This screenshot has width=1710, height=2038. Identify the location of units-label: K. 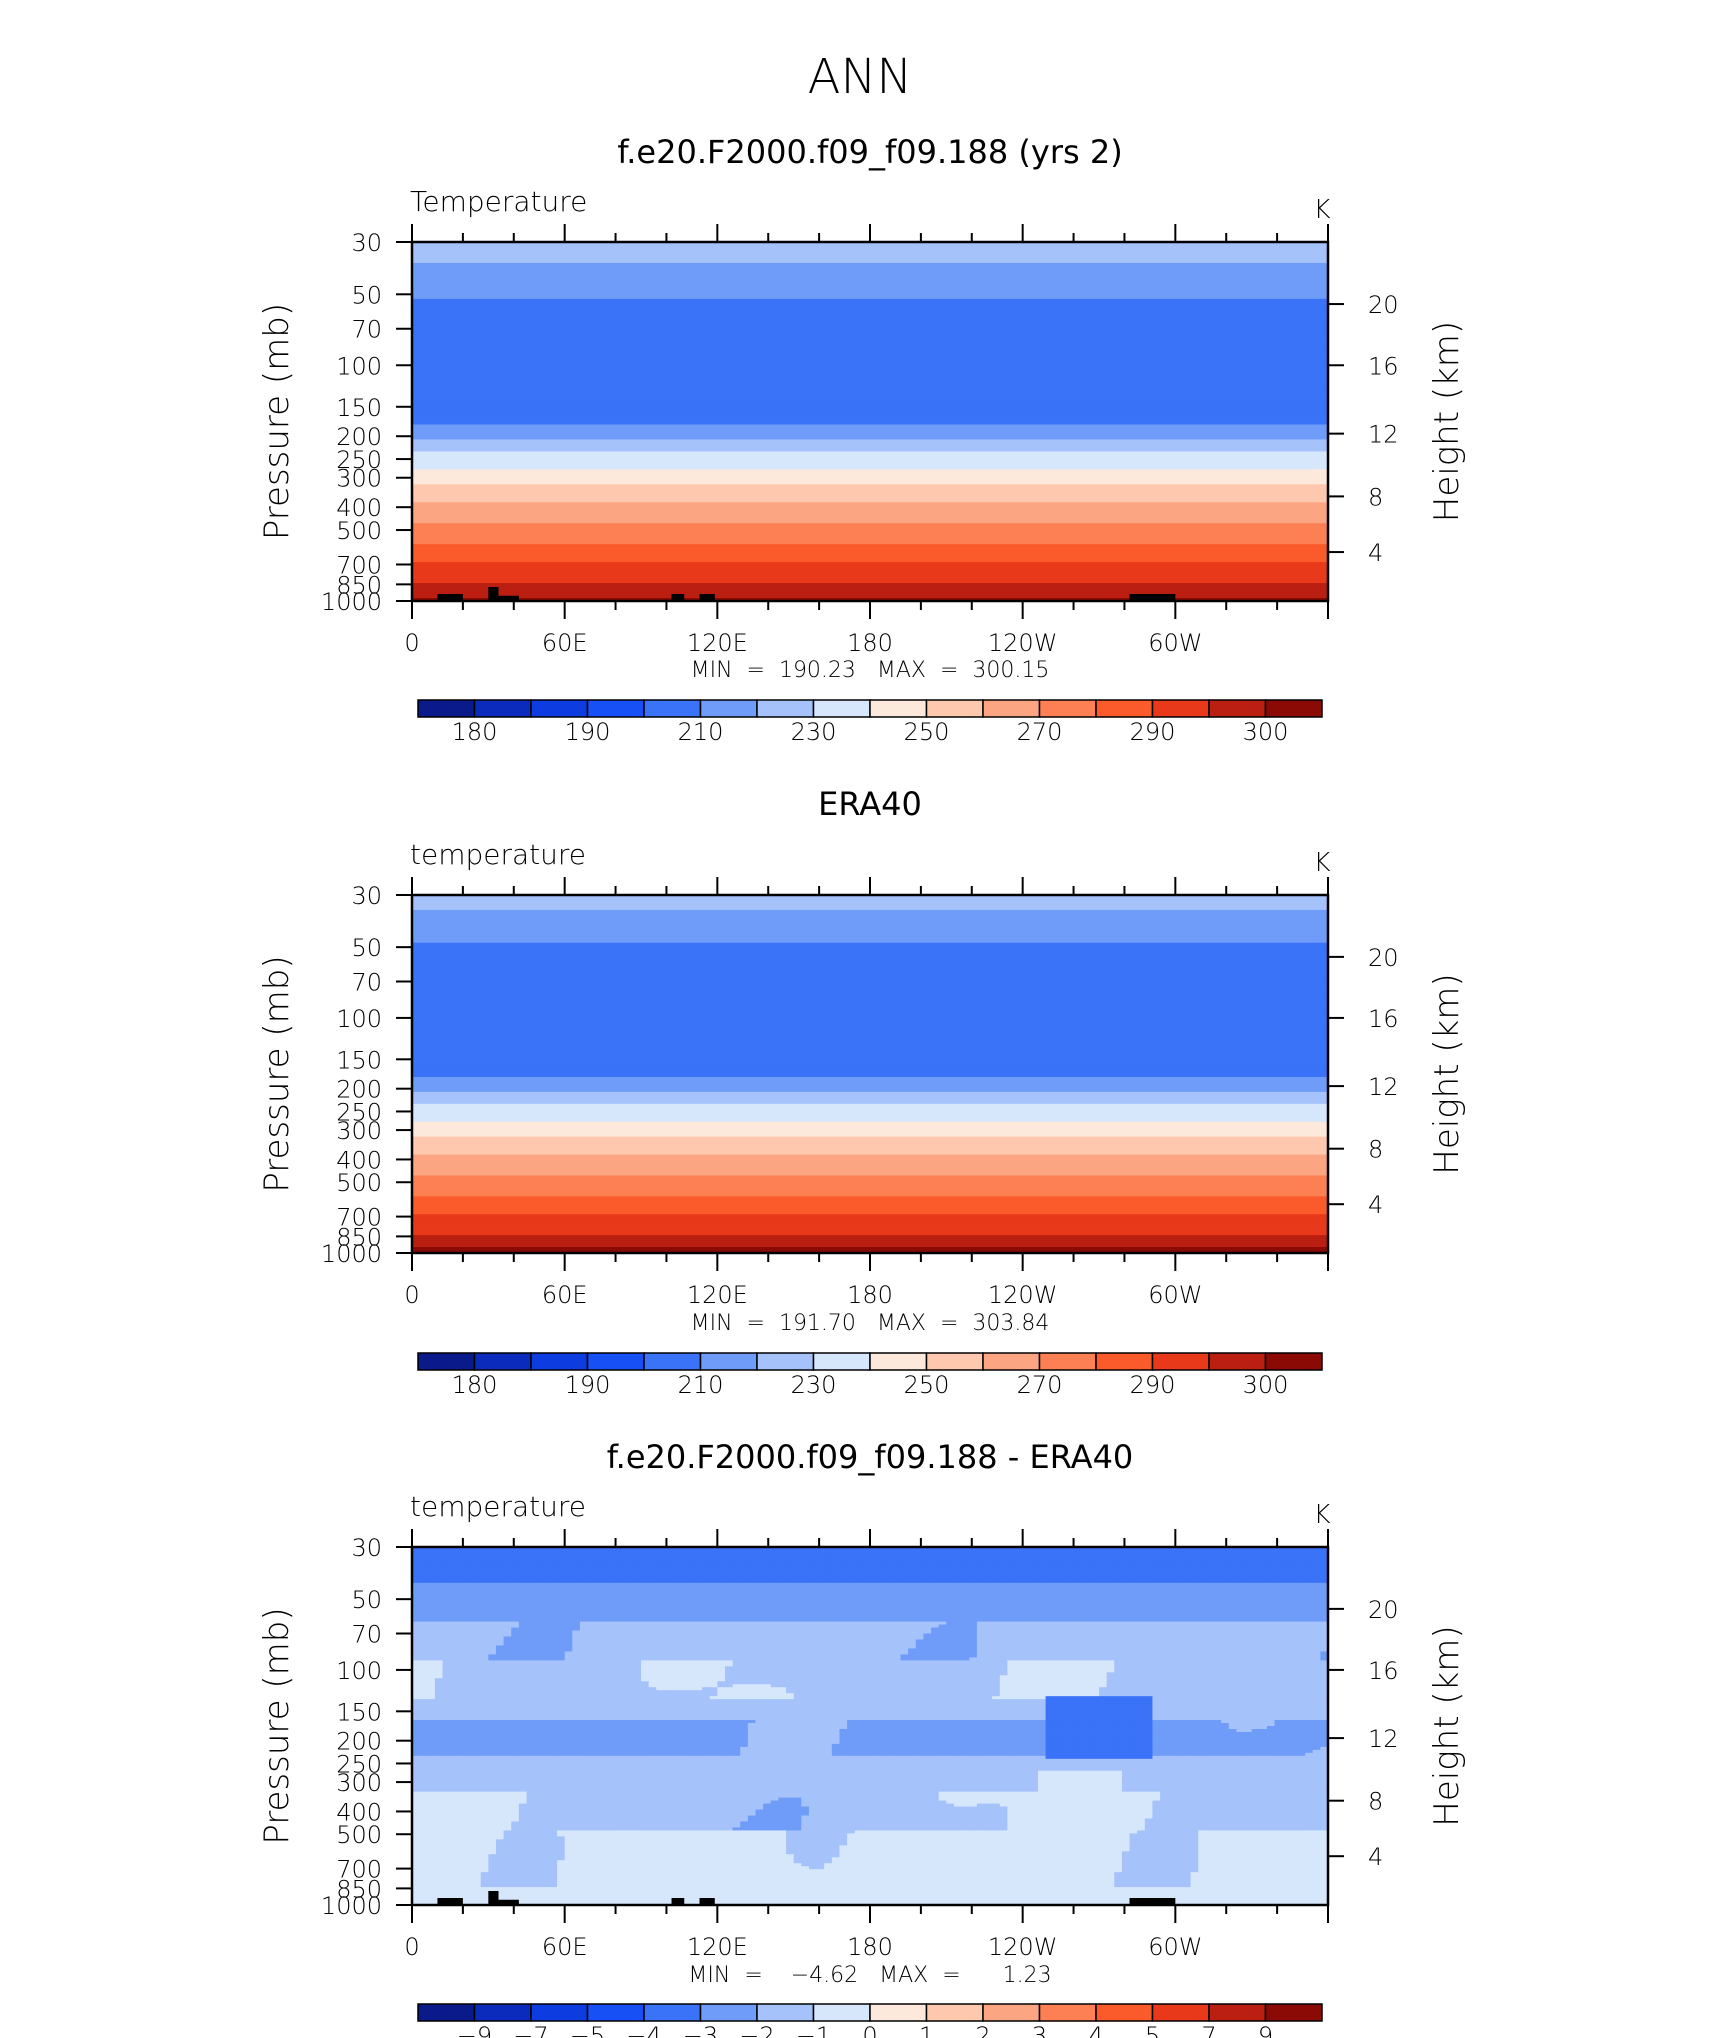
(1321, 863).